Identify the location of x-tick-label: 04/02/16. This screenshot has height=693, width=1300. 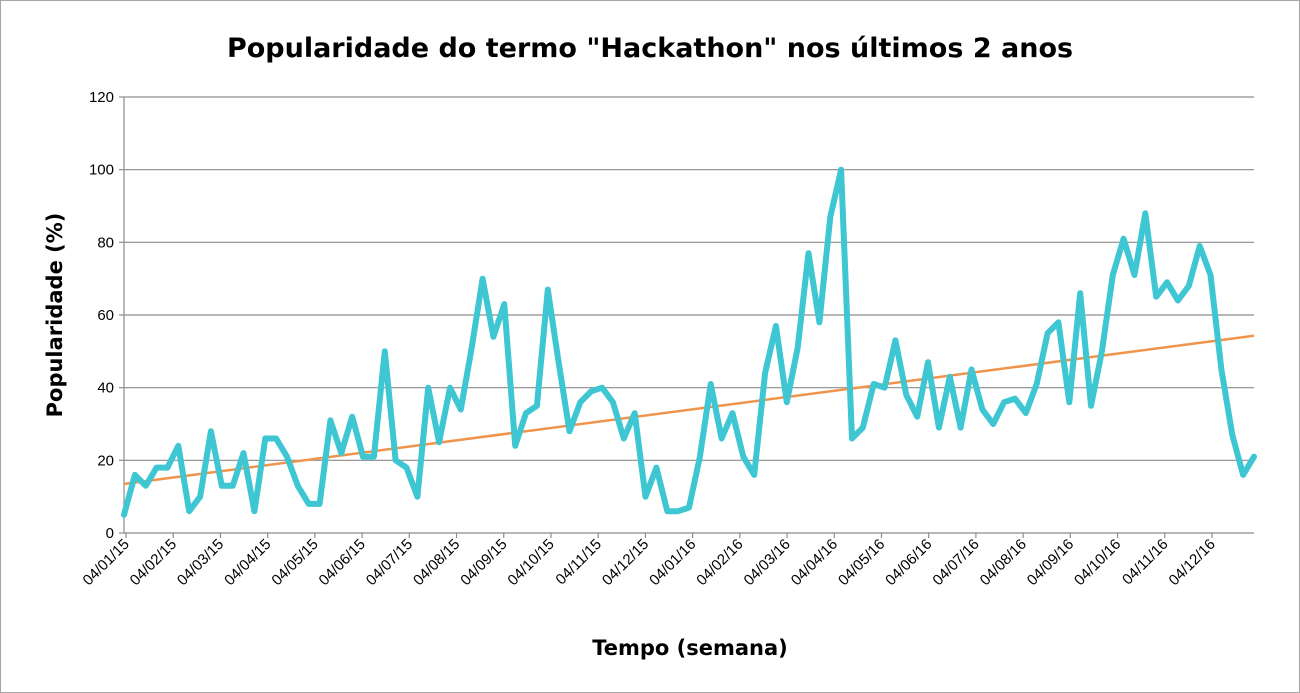
(719, 562).